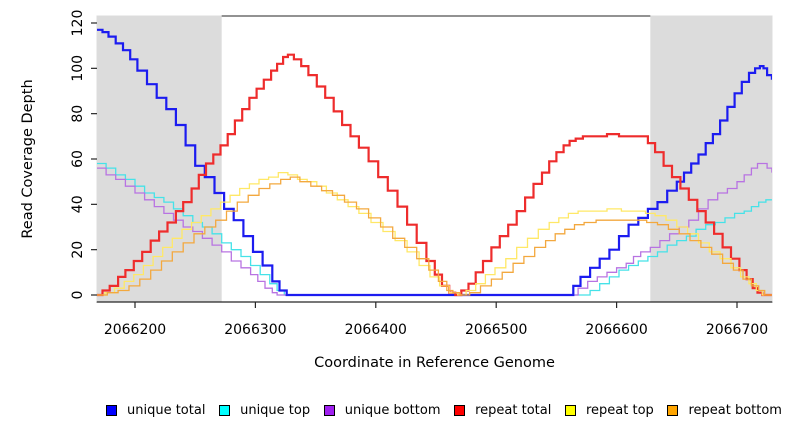 This screenshot has height=432, width=792. Describe the element at coordinates (28, 159) in the screenshot. I see `y-axis-title: Read Coverage Depth` at that location.